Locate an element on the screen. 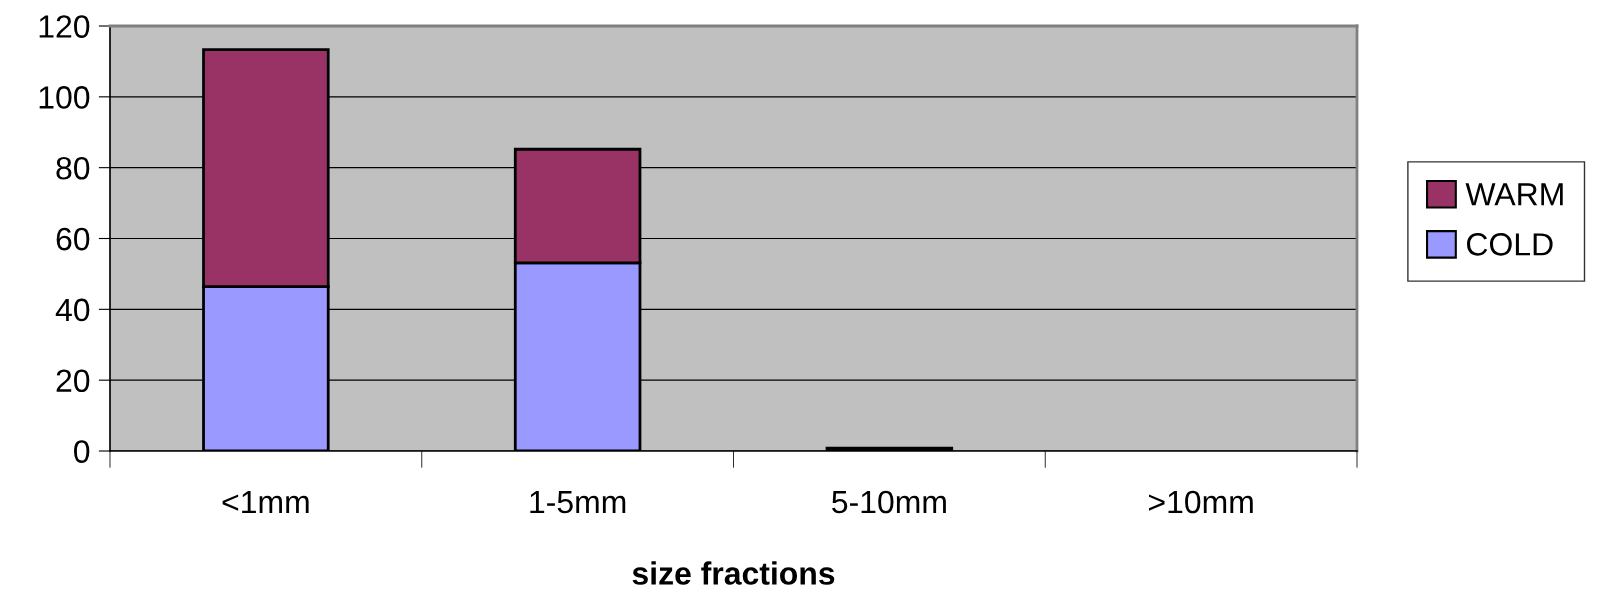  y-tick-label: 0 is located at coordinates (82, 451).